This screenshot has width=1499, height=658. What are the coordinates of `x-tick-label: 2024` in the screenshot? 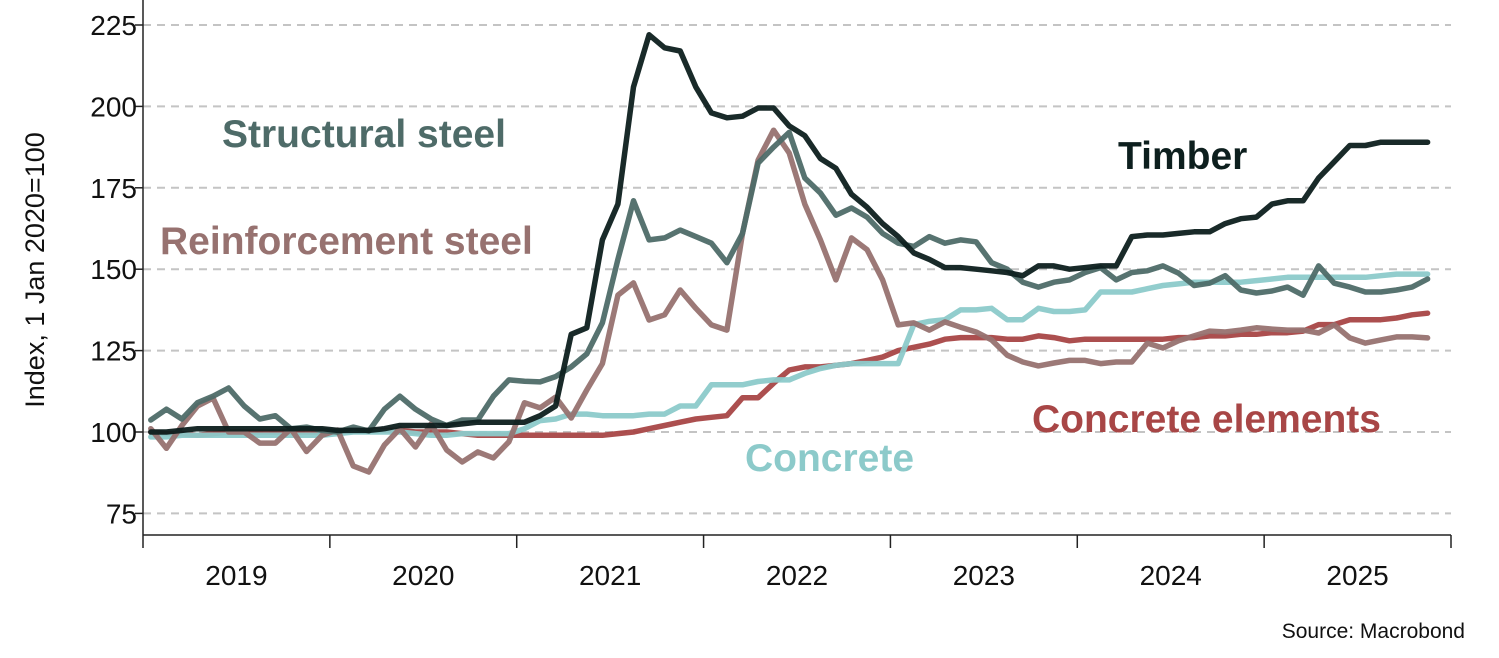 It's located at (1171, 575).